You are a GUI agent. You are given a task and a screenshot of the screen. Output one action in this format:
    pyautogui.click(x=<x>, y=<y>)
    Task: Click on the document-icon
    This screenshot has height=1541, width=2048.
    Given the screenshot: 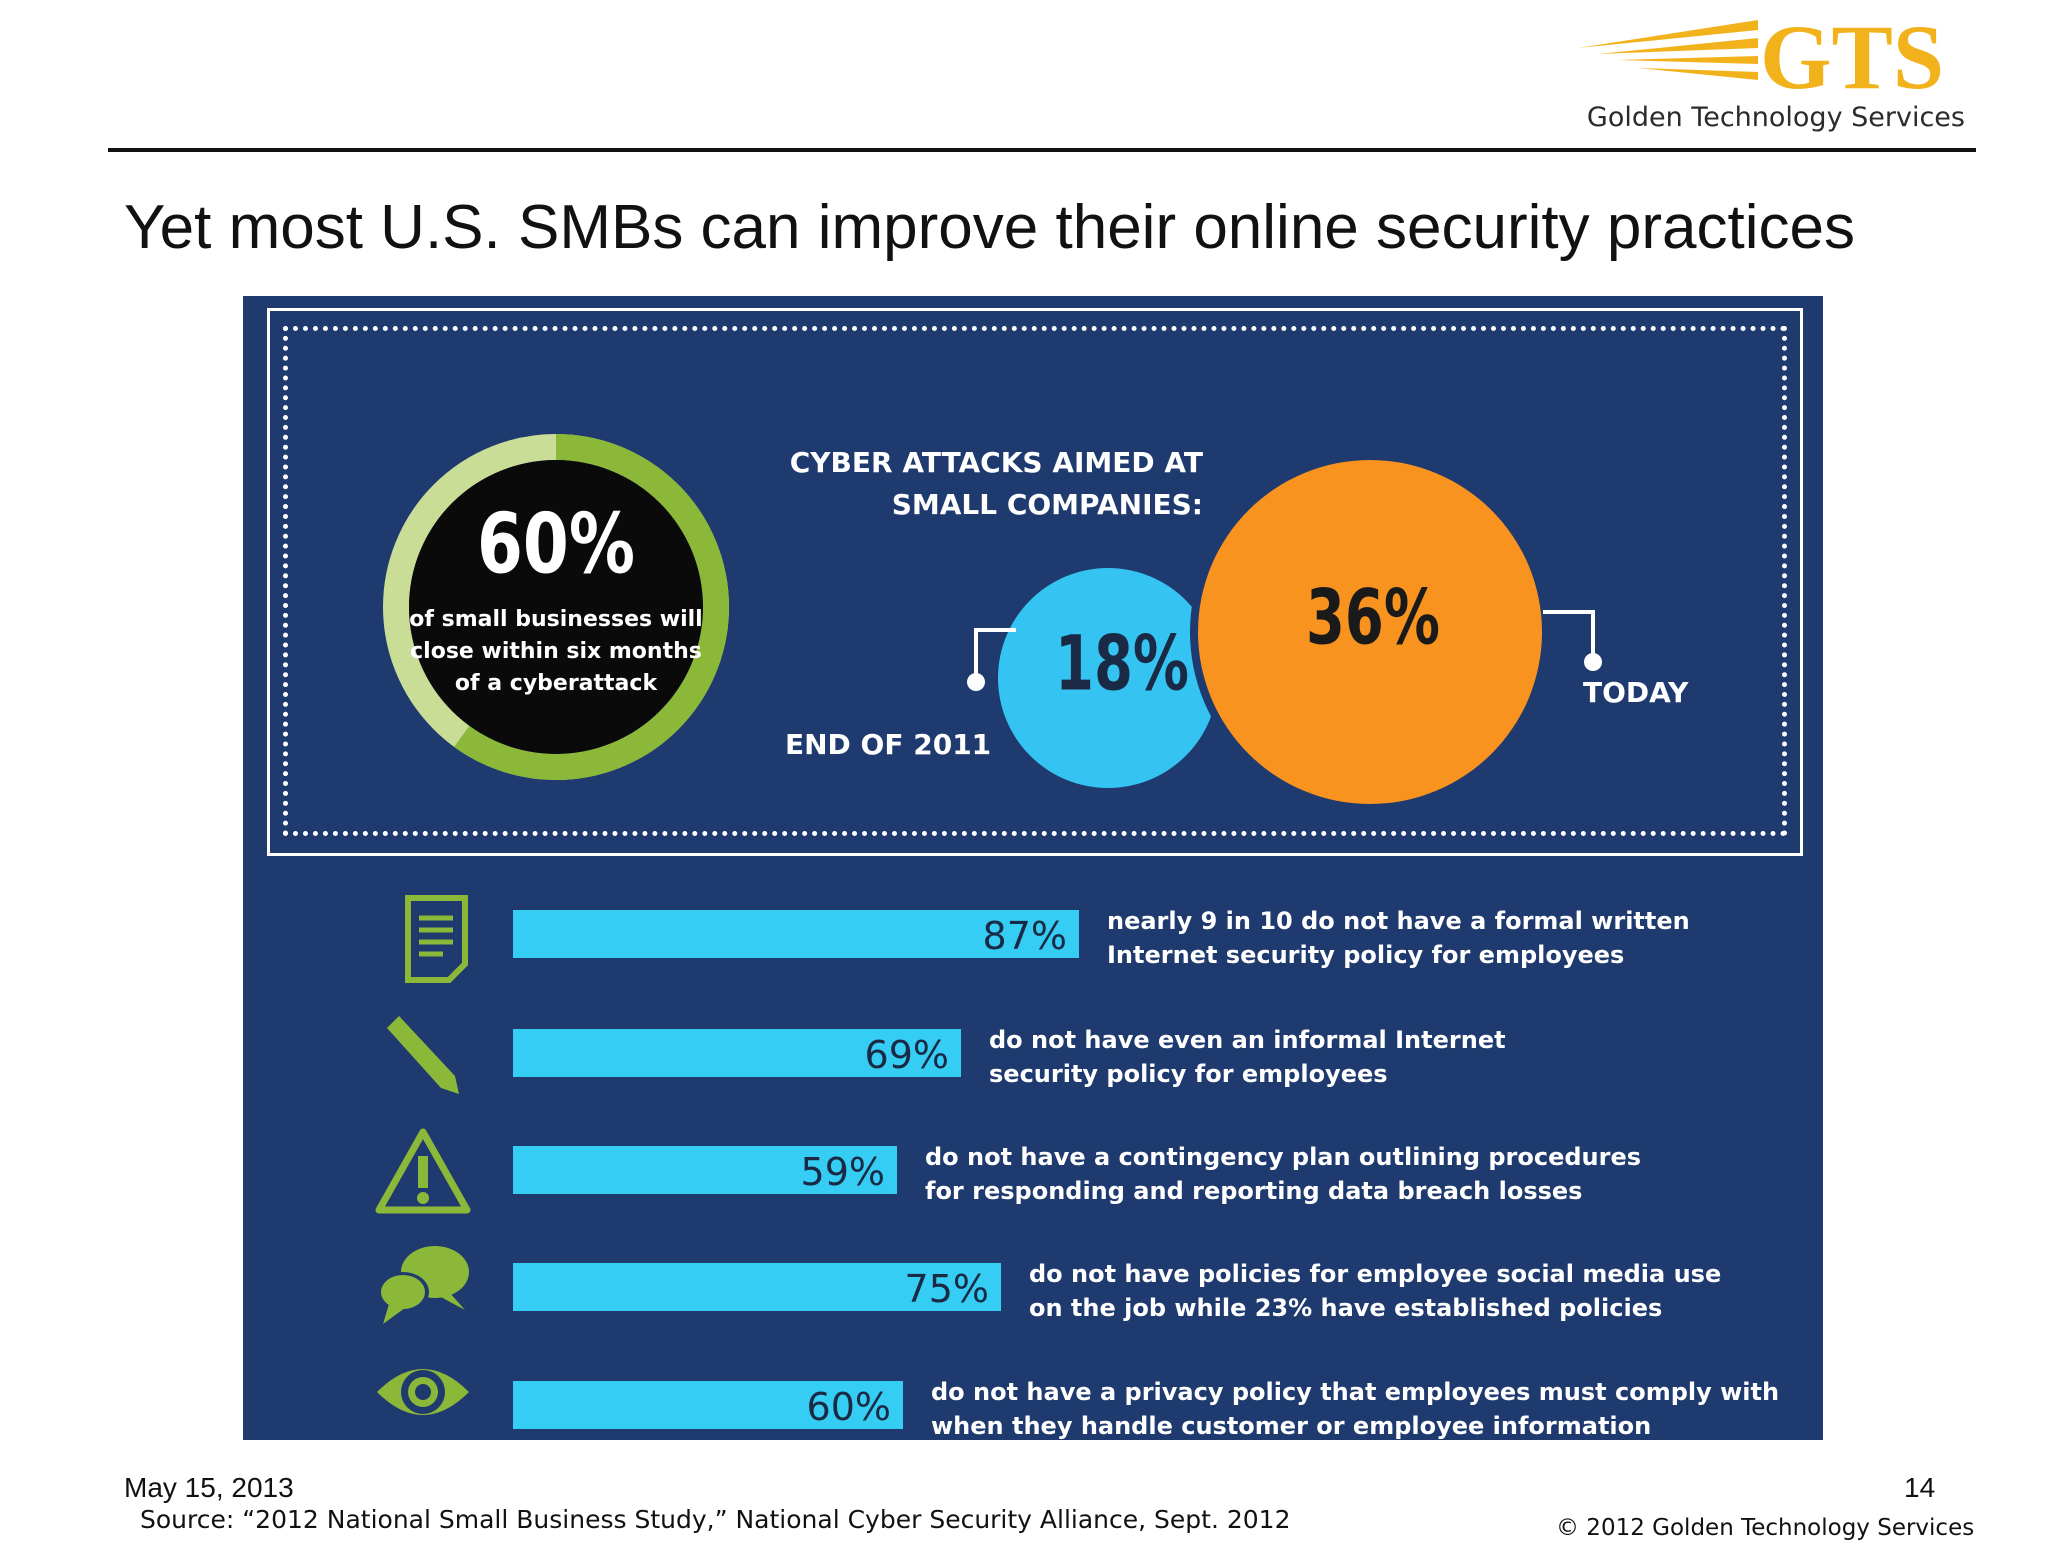 What is the action you would take?
    pyautogui.click(x=436, y=939)
    